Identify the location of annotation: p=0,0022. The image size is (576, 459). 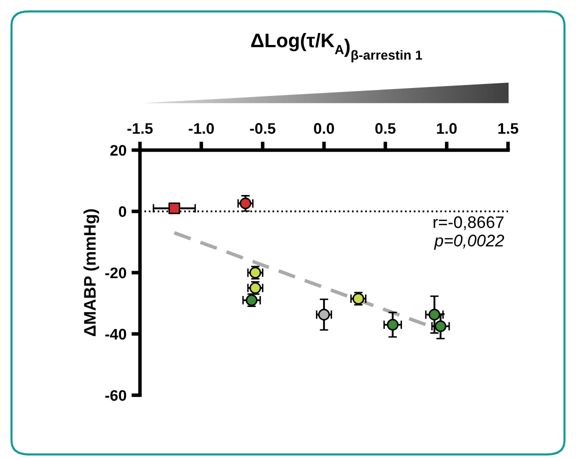
(469, 242).